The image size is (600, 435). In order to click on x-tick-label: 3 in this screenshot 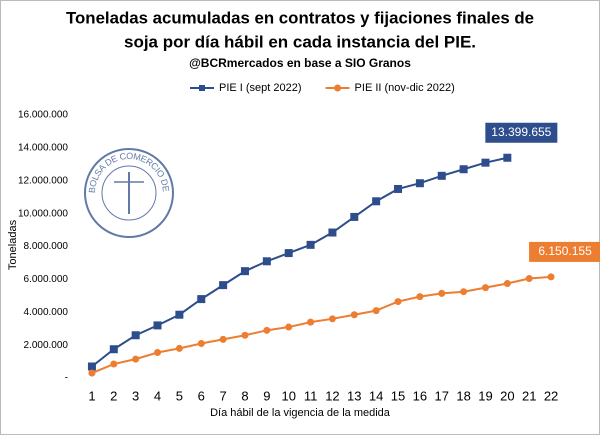, I will do `click(135, 395)`.